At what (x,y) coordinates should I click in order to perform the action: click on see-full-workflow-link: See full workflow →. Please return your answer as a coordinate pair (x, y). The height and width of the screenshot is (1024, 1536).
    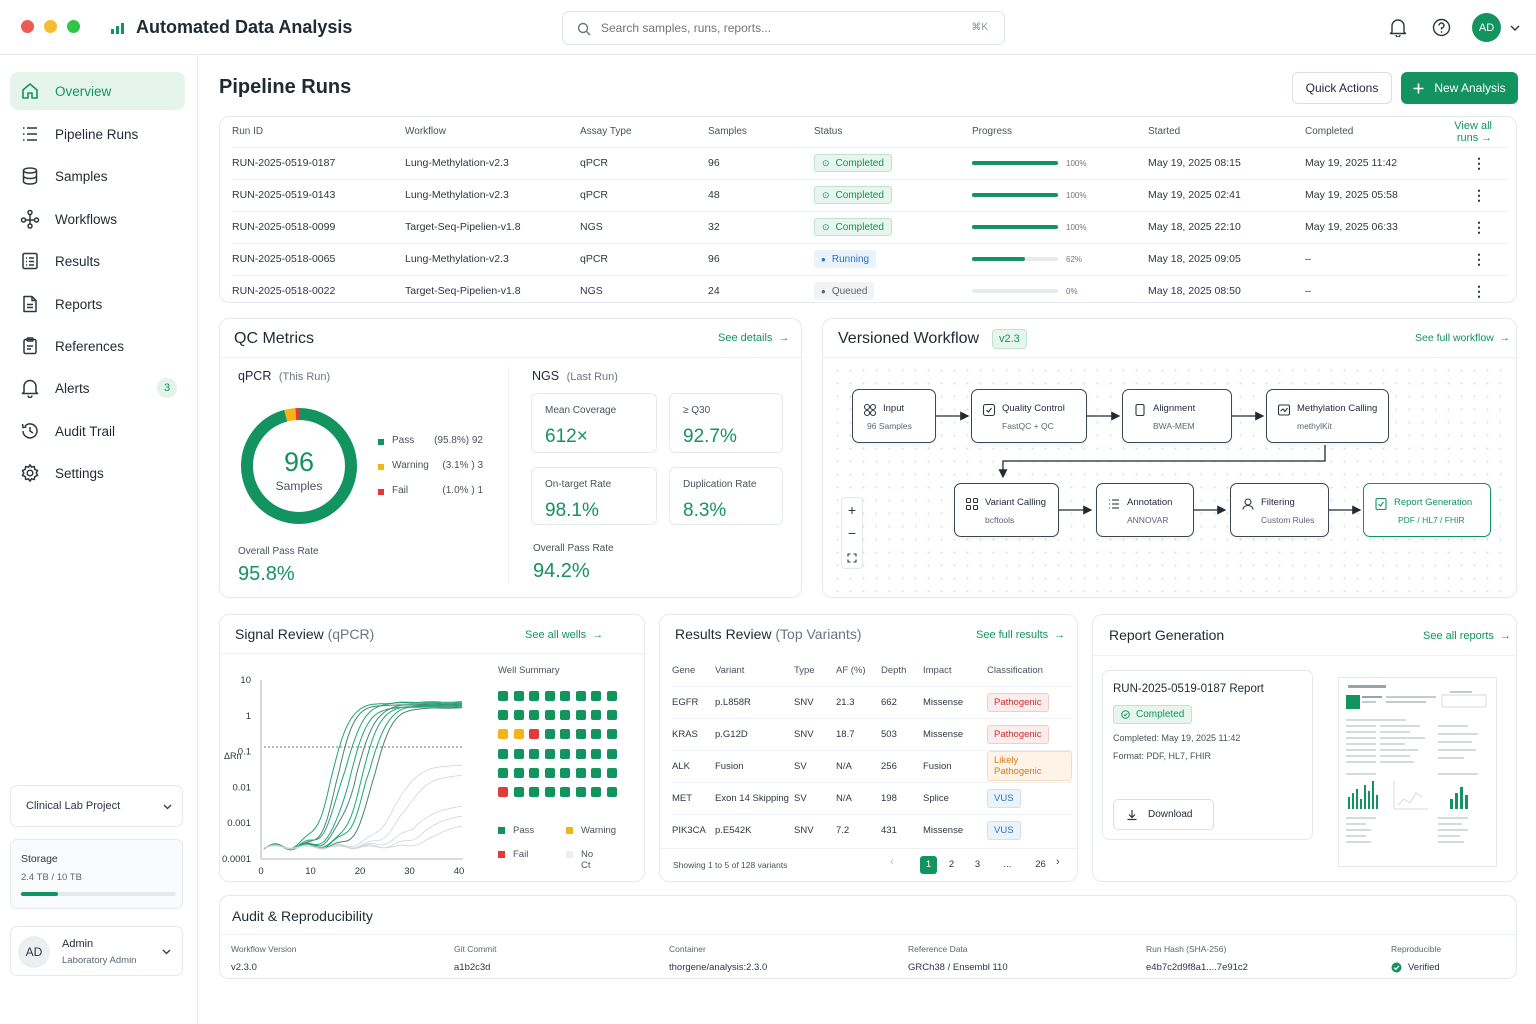
    Looking at the image, I should click on (1463, 338).